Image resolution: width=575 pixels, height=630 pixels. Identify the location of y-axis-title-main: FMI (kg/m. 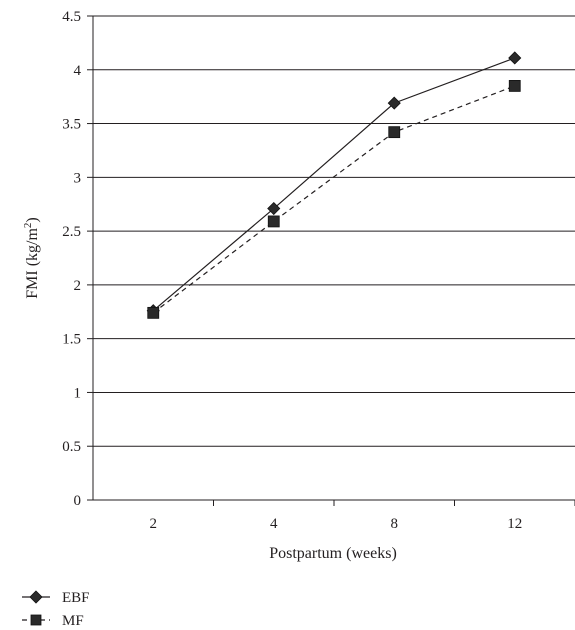
(32, 263).